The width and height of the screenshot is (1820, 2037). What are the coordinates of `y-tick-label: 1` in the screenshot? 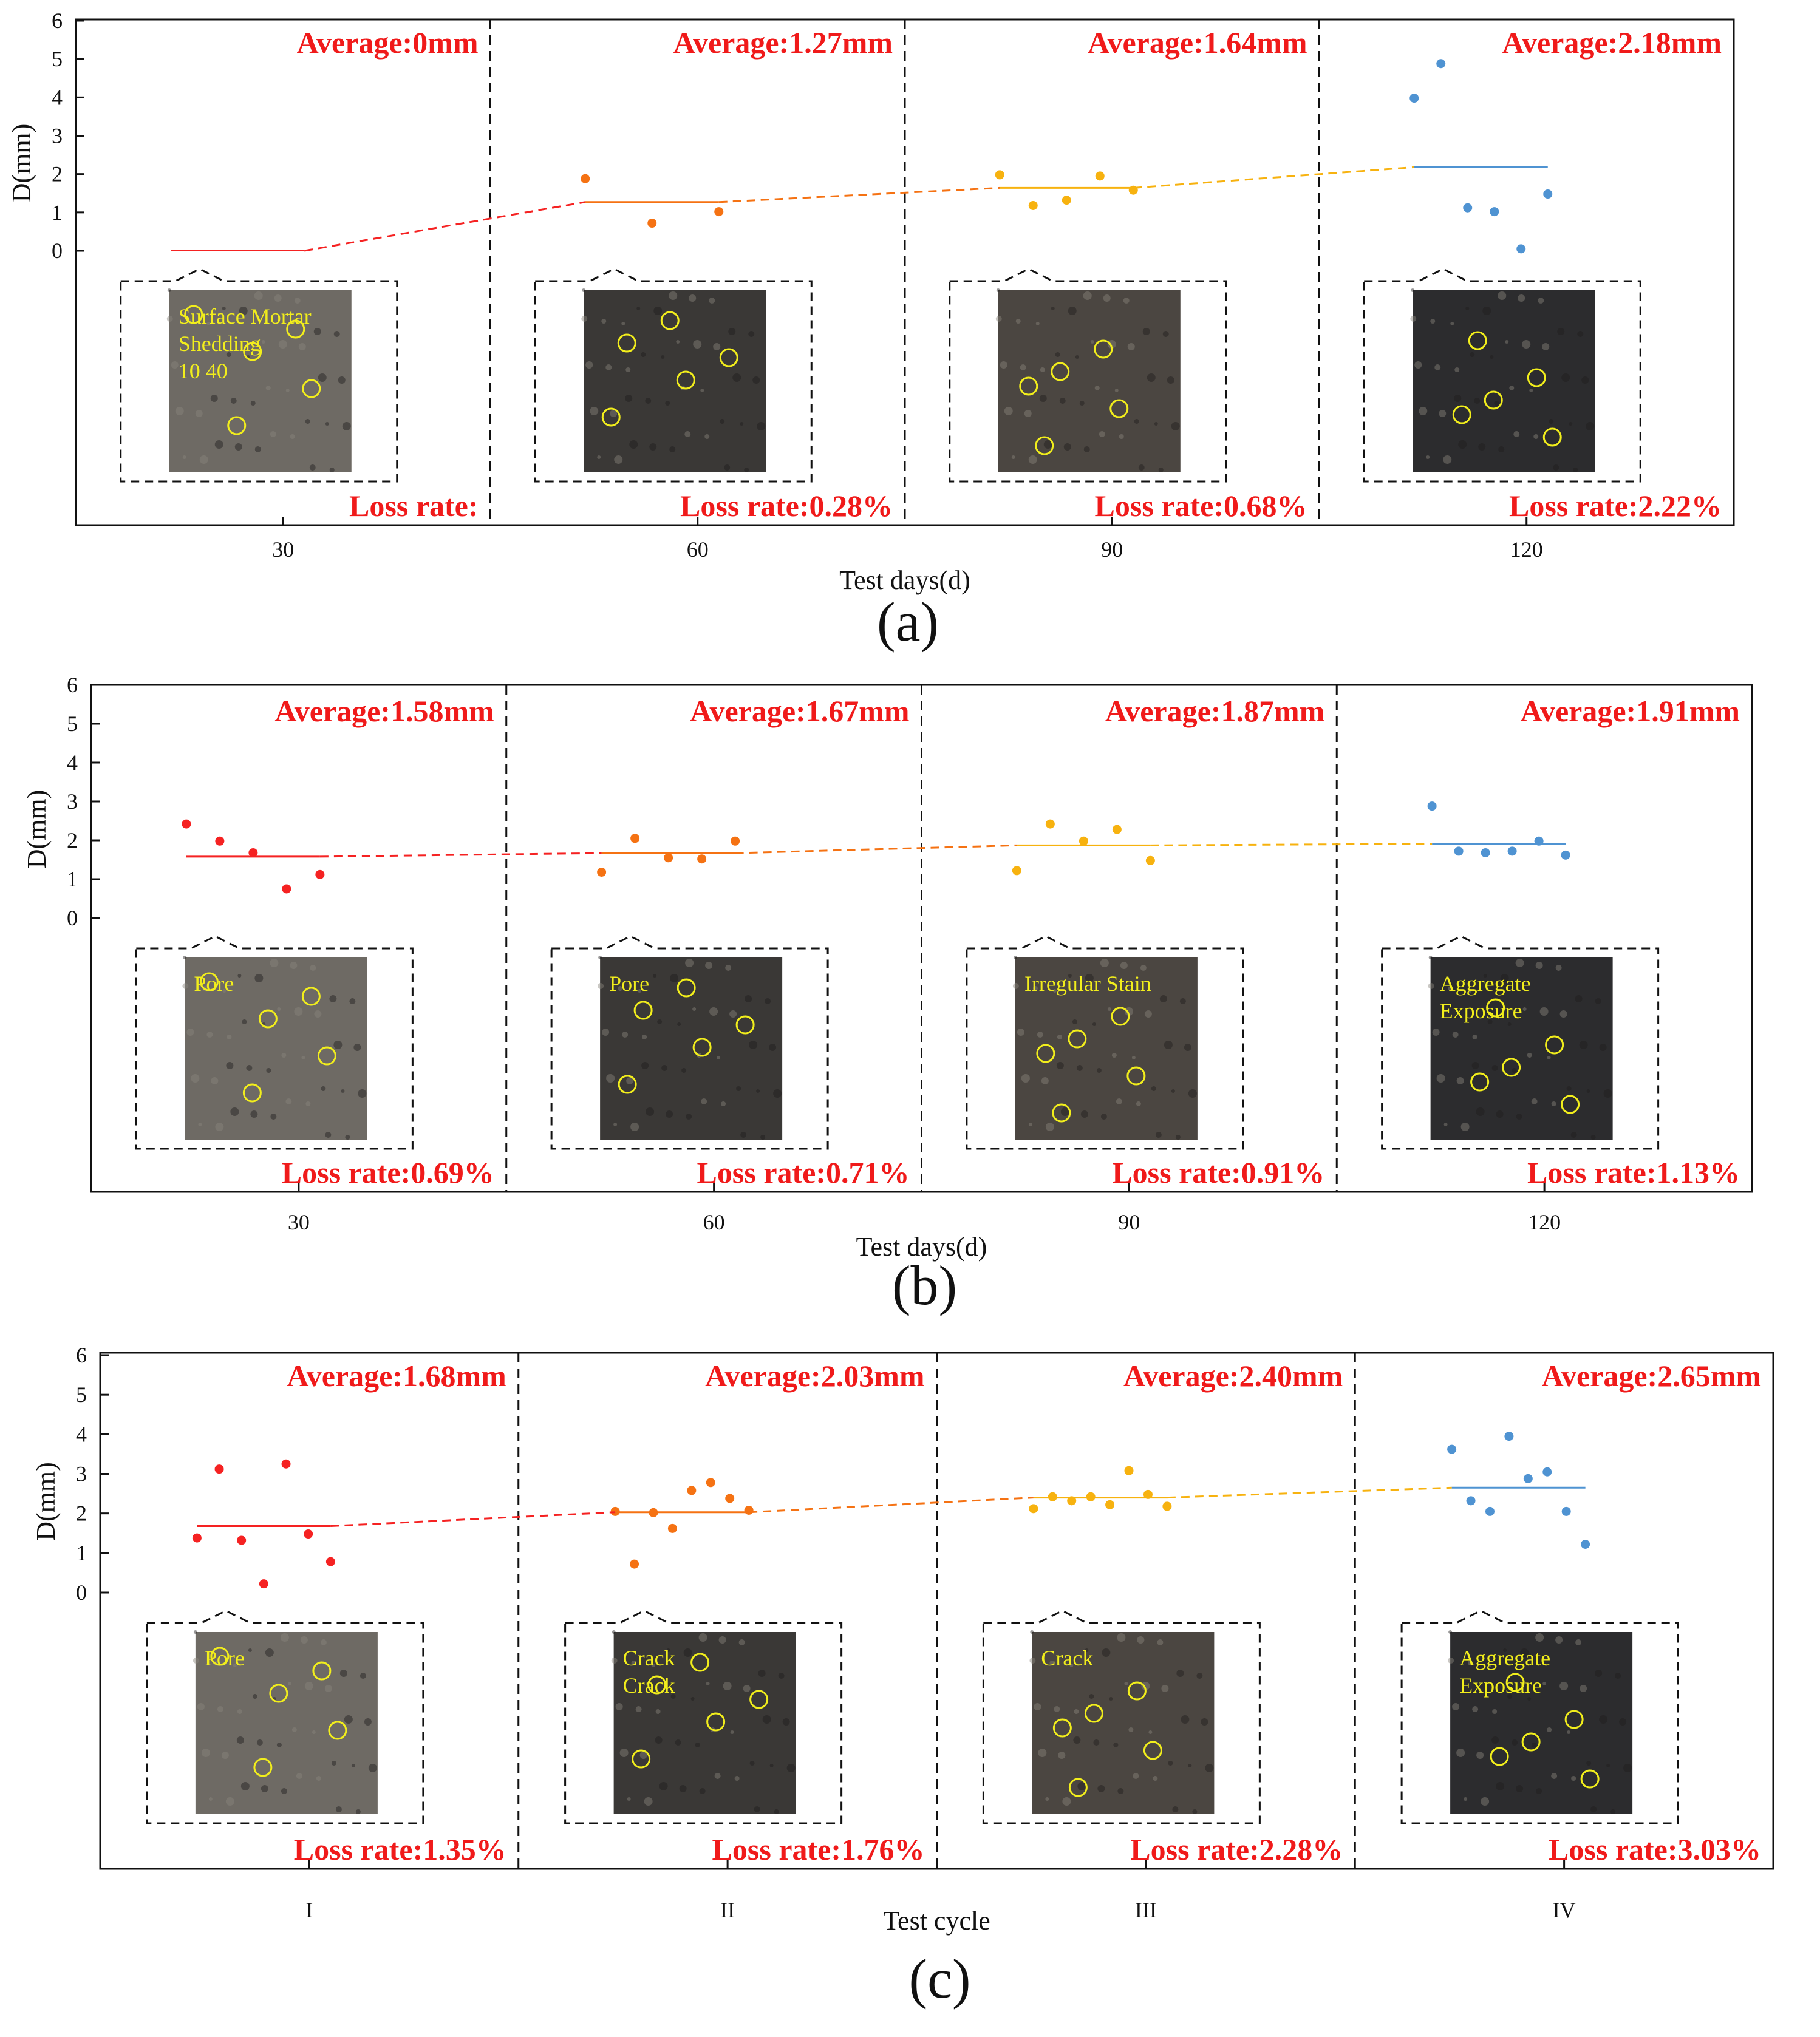 It's located at (57, 212).